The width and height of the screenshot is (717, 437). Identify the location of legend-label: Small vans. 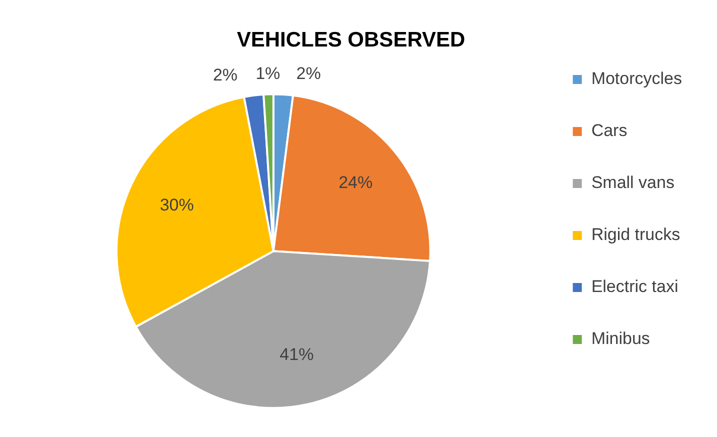
(632, 182).